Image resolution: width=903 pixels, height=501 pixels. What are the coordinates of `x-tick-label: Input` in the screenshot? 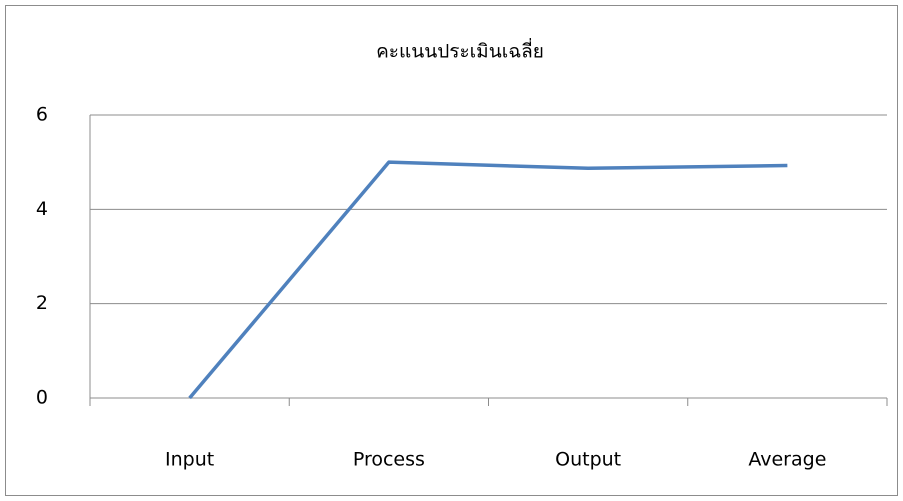 It's located at (189, 460).